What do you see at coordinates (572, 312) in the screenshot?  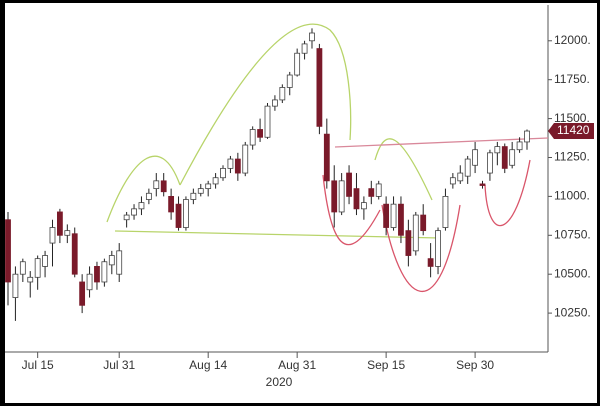 I see `y-tick-label: 10250.` at bounding box center [572, 312].